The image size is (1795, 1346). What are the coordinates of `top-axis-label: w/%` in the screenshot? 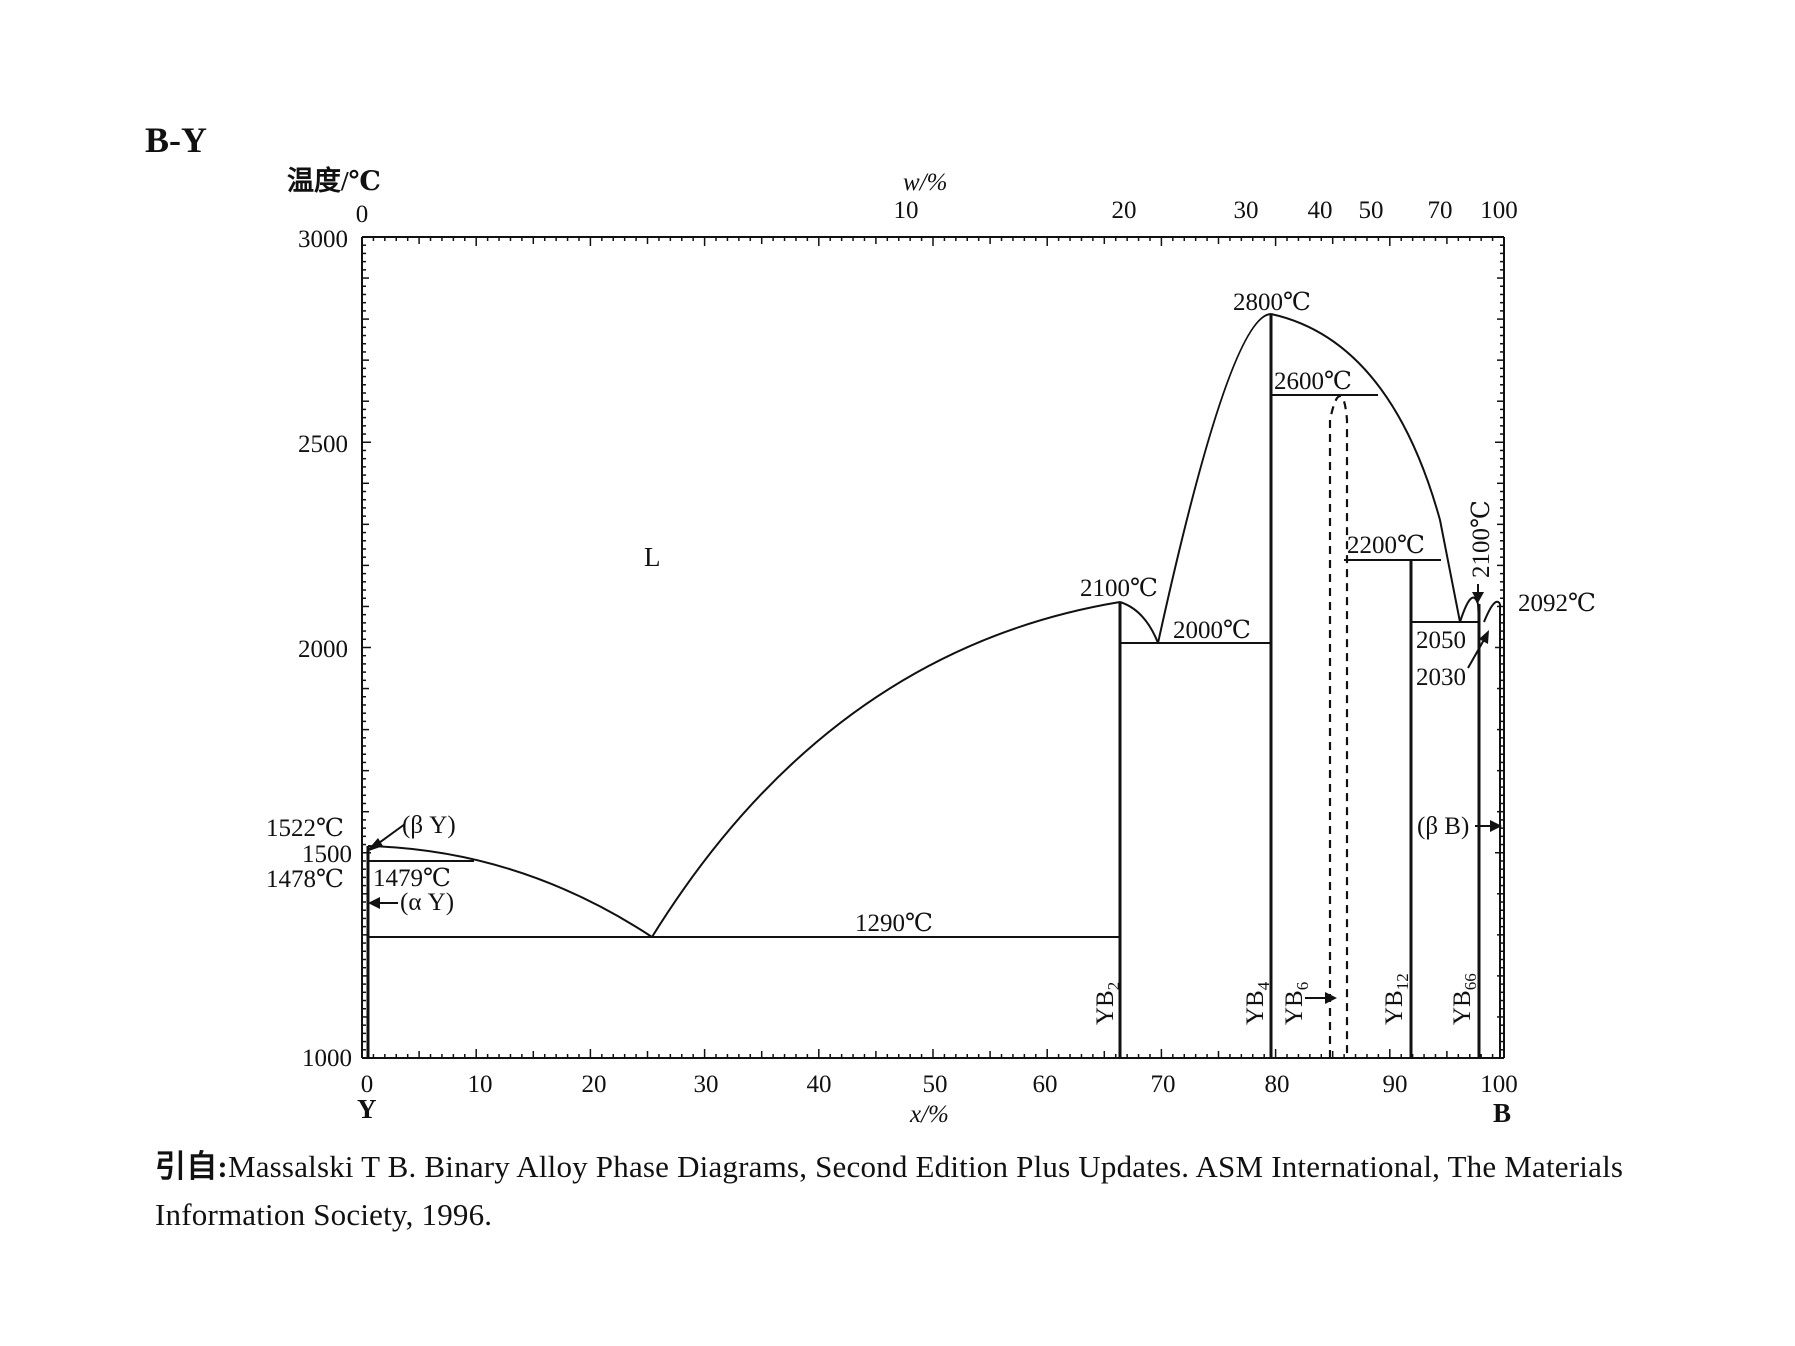 It's located at (925, 182).